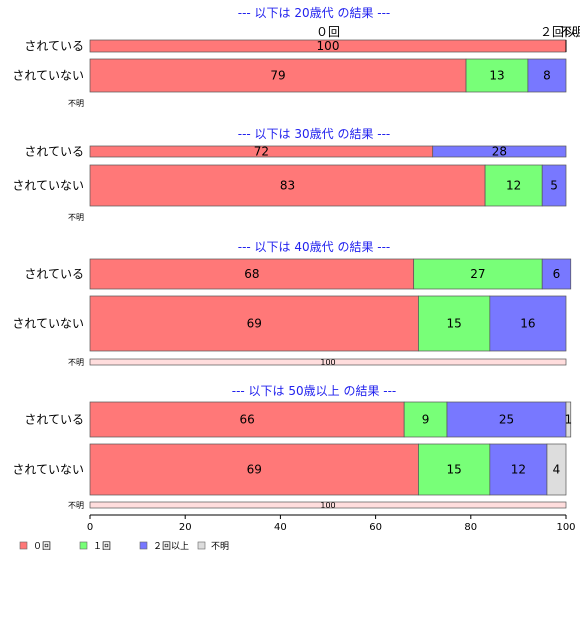  Describe the element at coordinates (506, 420) in the screenshot. I see `data-label: 25` at that location.